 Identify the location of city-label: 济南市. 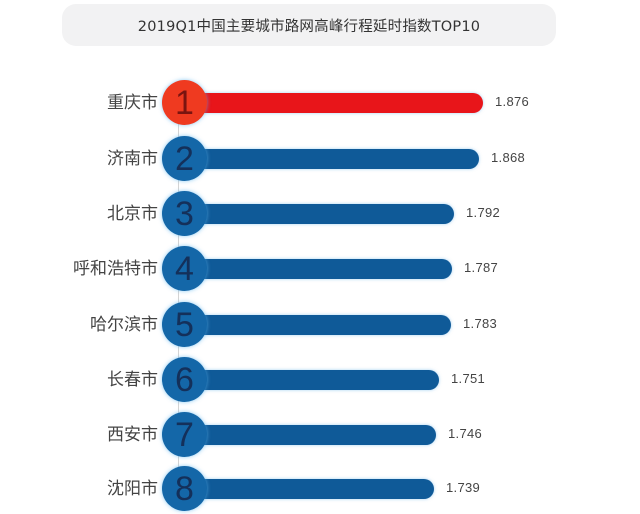
(132, 159).